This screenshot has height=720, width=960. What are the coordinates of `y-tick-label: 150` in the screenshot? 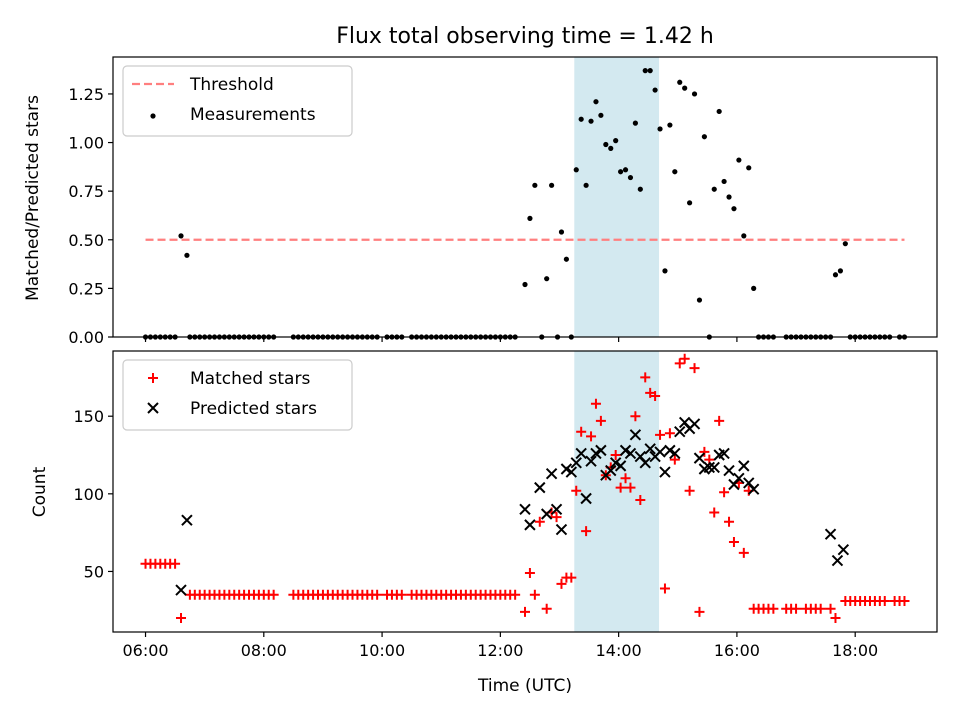 It's located at (88, 416).